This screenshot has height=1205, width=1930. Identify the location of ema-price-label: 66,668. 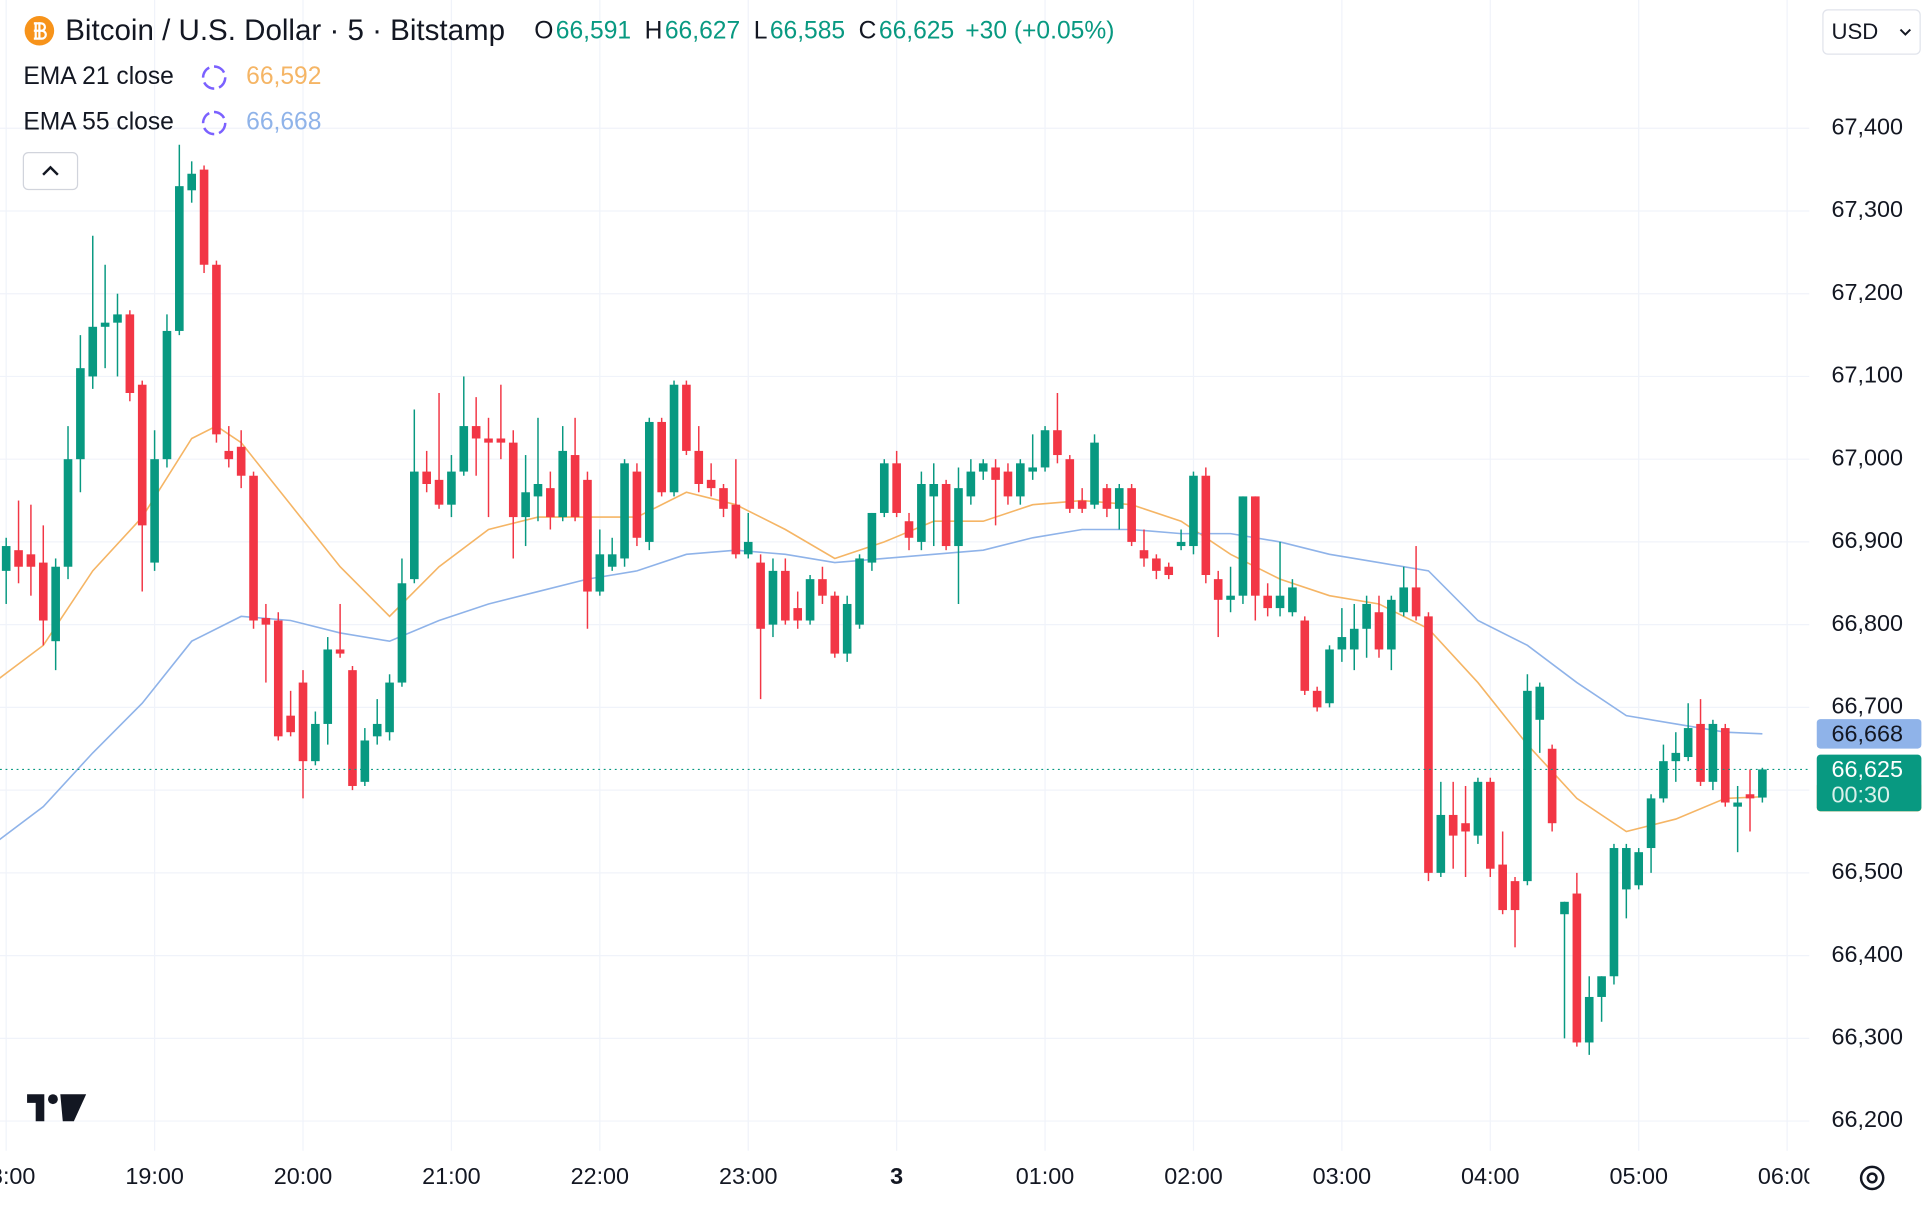
(1868, 733).